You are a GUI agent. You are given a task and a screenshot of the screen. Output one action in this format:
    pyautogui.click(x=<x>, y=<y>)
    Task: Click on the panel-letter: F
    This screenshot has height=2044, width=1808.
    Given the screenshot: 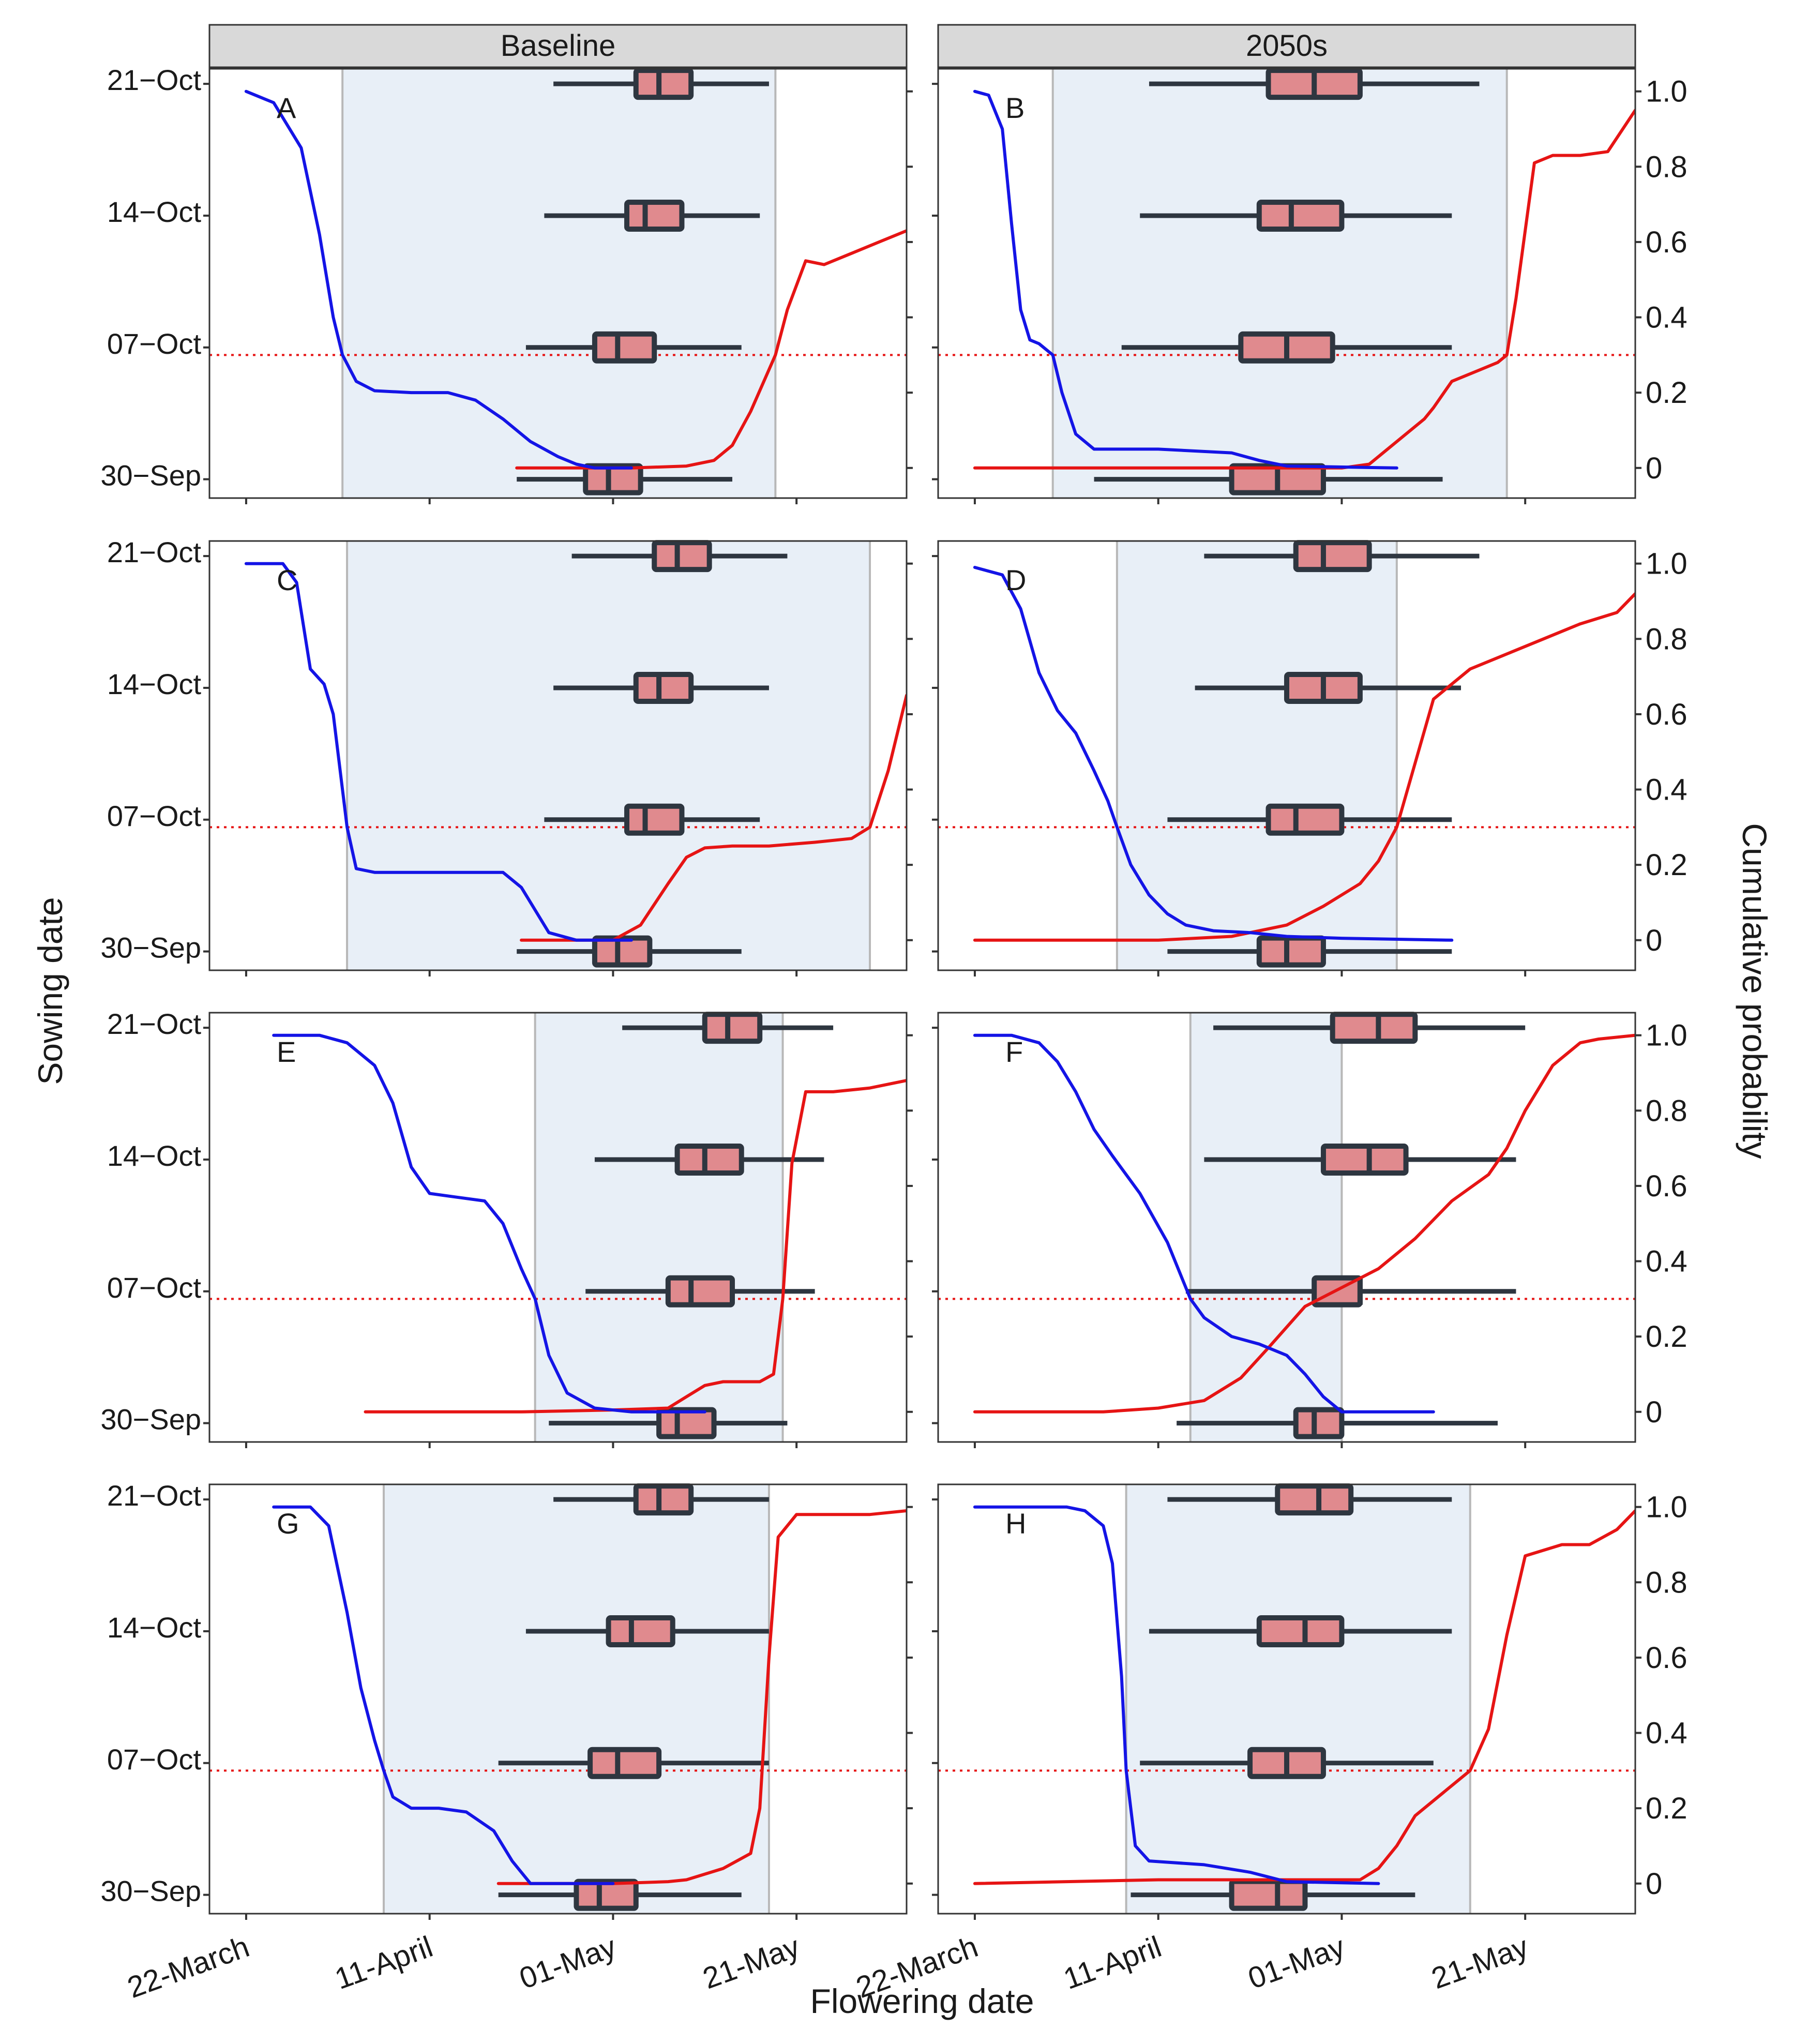 What is the action you would take?
    pyautogui.click(x=1014, y=1051)
    